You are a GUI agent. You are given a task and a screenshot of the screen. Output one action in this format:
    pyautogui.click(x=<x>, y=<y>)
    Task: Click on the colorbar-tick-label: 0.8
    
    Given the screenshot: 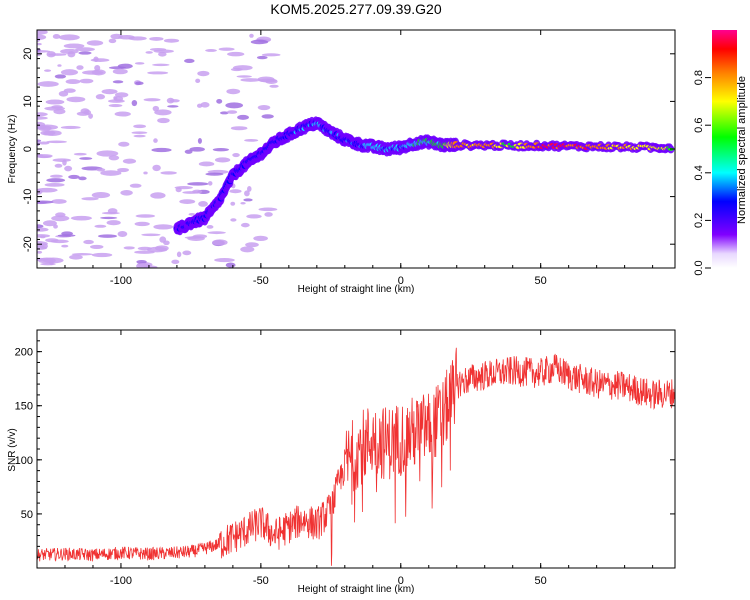 What is the action you would take?
    pyautogui.click(x=699, y=77)
    